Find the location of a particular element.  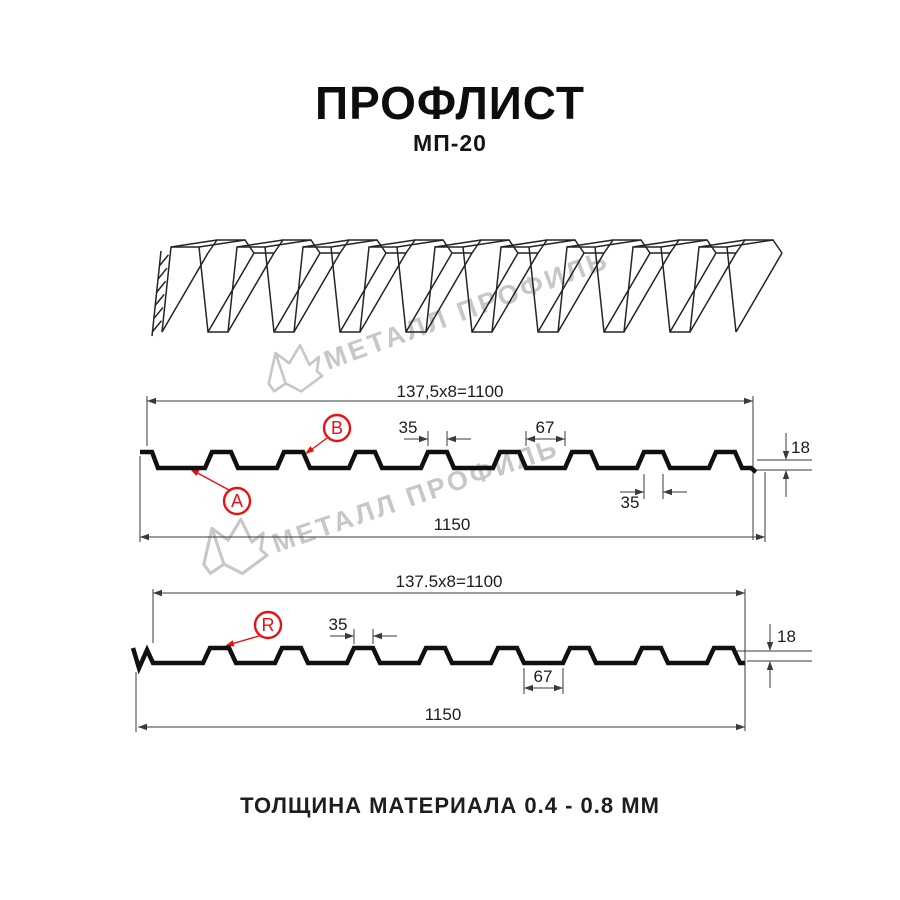

section1-dimension-lines is located at coordinates (475, 469).